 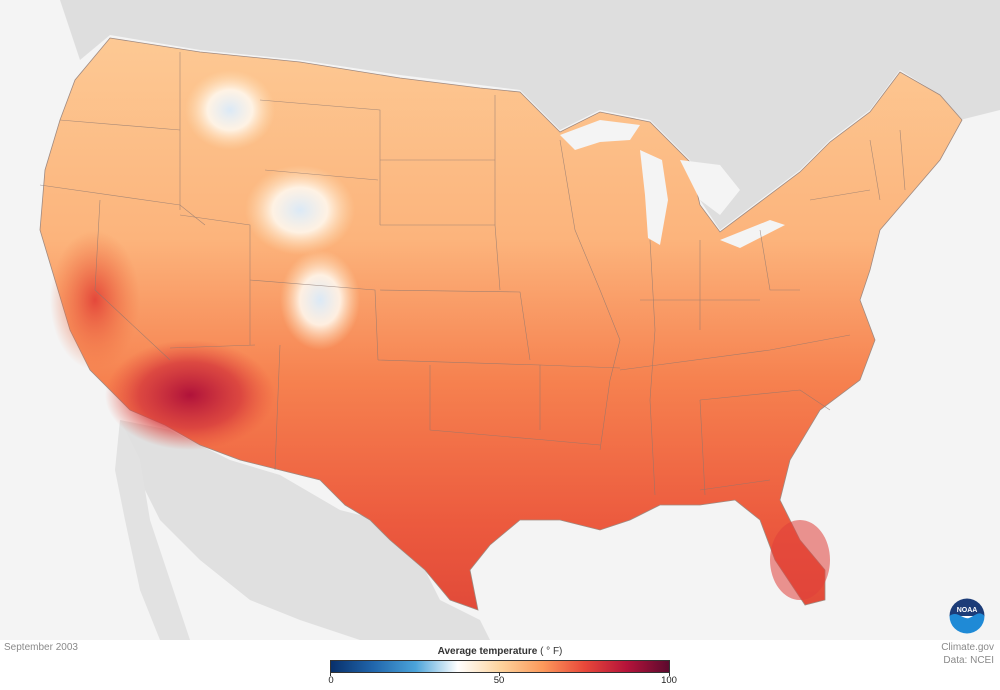 I want to click on tick-label-0: 0, so click(x=331, y=680).